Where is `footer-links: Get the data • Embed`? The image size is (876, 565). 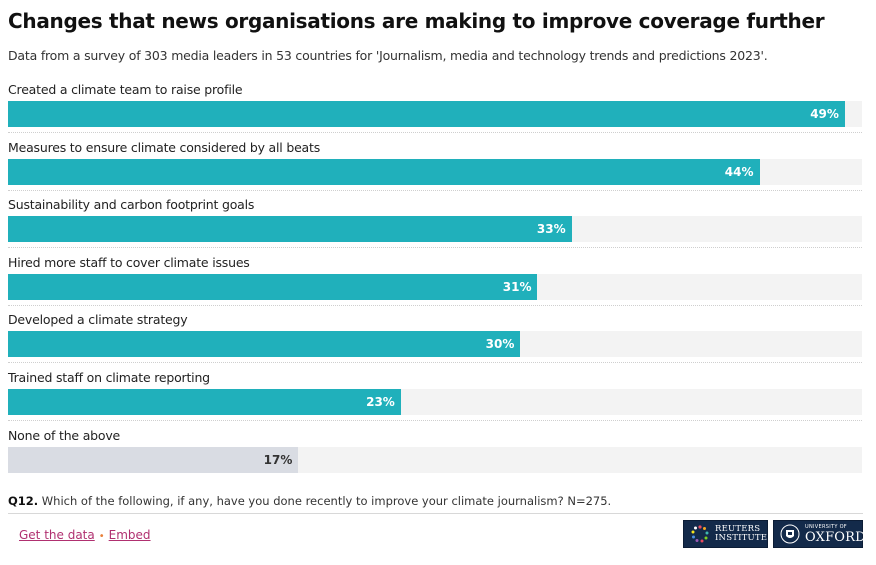 footer-links: Get the data • Embed is located at coordinates (85, 535).